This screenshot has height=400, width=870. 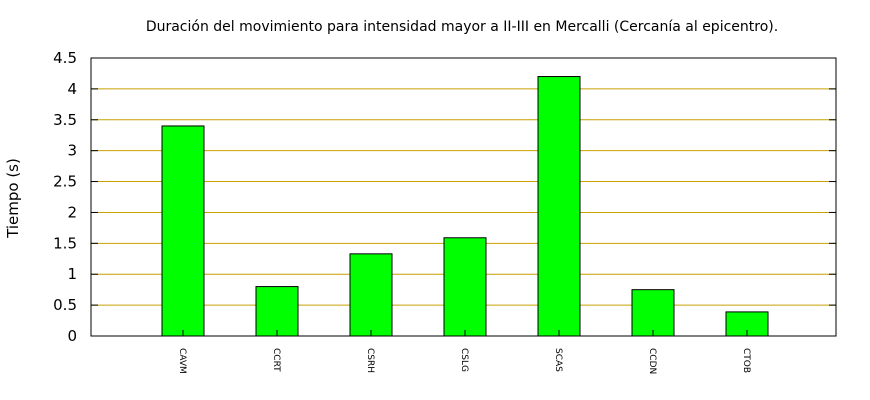 What do you see at coordinates (72, 151) in the screenshot?
I see `y-tick-label: 3` at bounding box center [72, 151].